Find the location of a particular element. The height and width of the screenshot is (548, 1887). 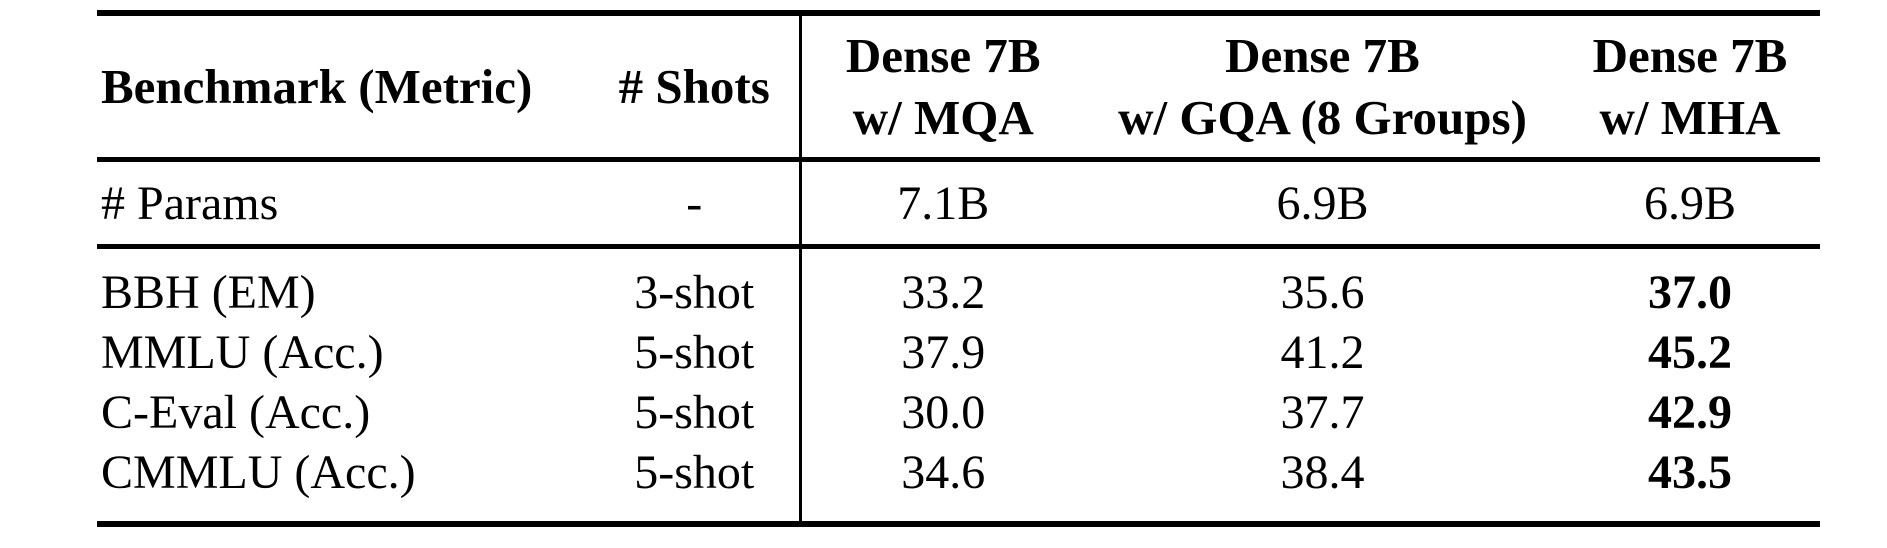

benchmark-row-bbh: BBH (EM) 3-shot 33.2 35.6 37.0 is located at coordinates (958, 284).